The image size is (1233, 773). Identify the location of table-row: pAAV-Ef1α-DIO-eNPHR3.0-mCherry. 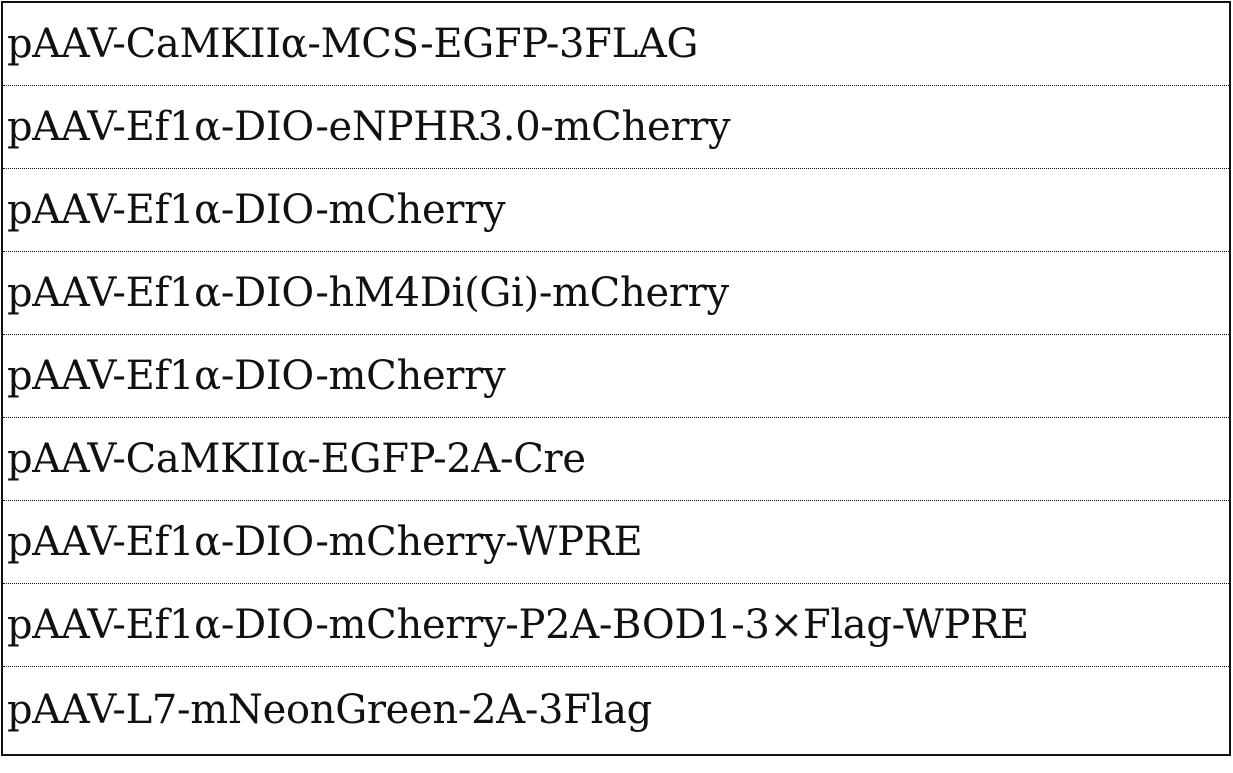
(616, 127).